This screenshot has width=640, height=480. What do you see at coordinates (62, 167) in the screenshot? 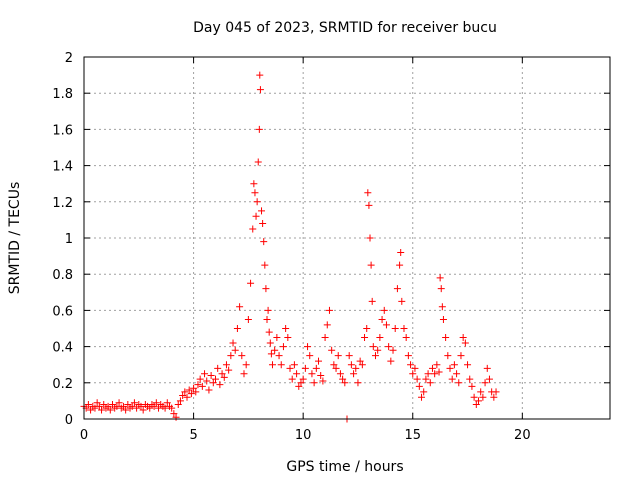
I see `y-tick-label: 1.4` at bounding box center [62, 167].